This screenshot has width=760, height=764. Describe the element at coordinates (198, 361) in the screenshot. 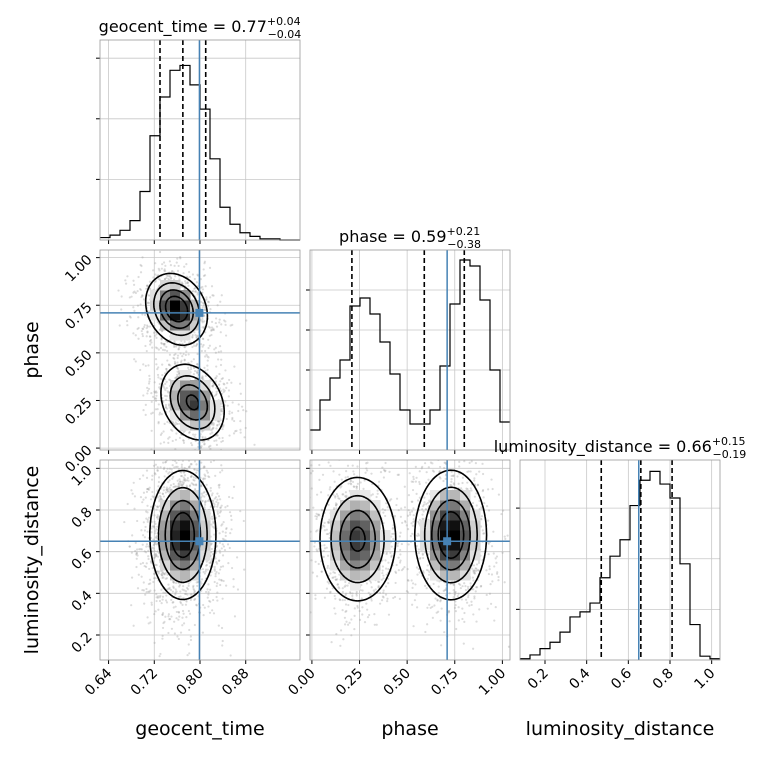

I see `density-panel-geocent_time-vs-phase` at that location.